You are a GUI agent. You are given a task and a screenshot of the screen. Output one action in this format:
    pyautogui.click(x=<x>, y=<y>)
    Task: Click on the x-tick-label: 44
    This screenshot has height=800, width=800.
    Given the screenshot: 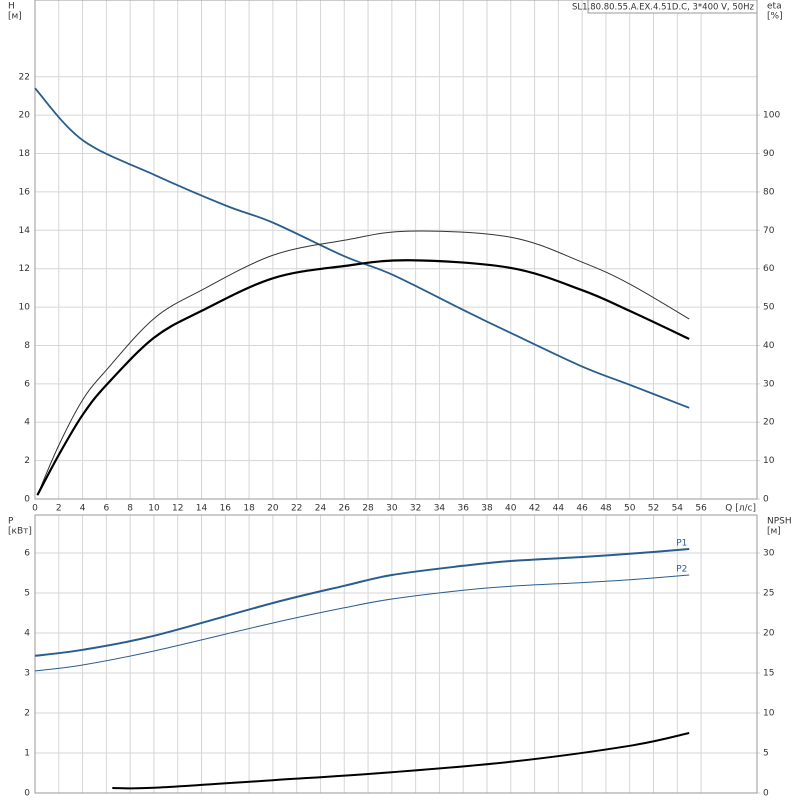 What is the action you would take?
    pyautogui.click(x=559, y=509)
    